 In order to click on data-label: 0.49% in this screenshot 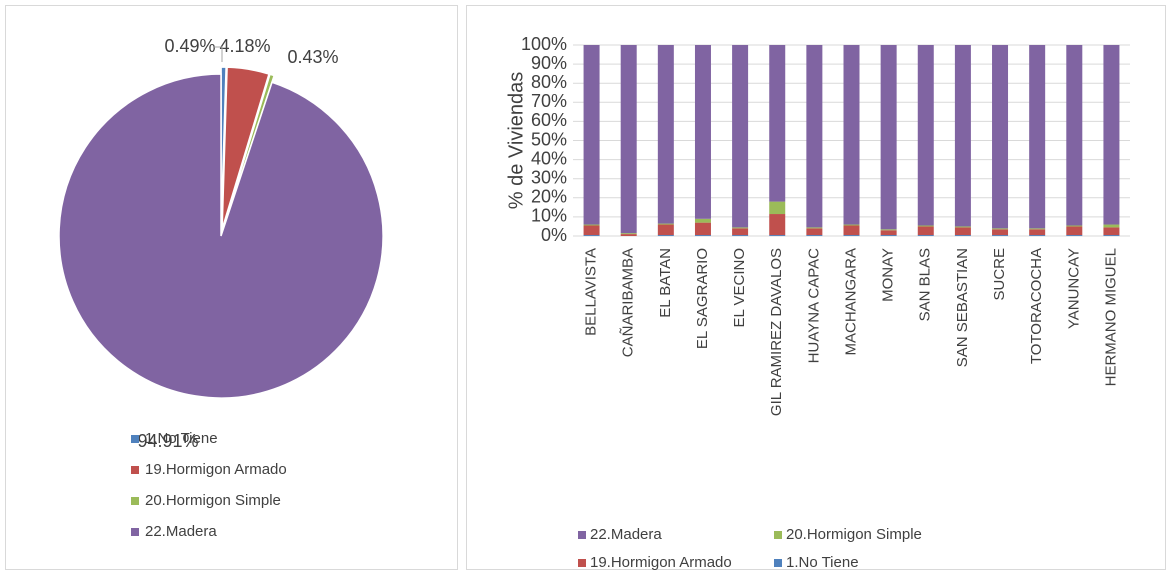, I will do `click(189, 46)`.